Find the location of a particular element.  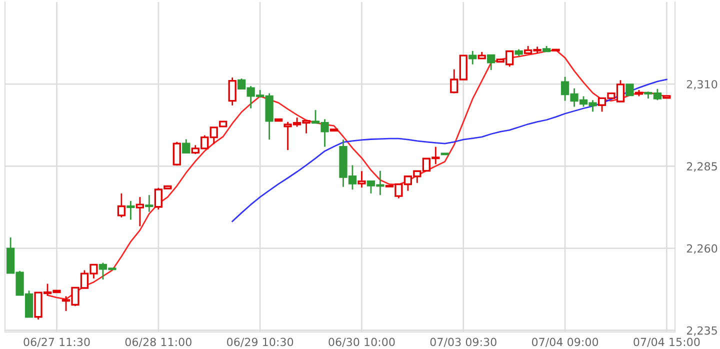

x-tick-label: 06/30 10:00 is located at coordinates (361, 343).